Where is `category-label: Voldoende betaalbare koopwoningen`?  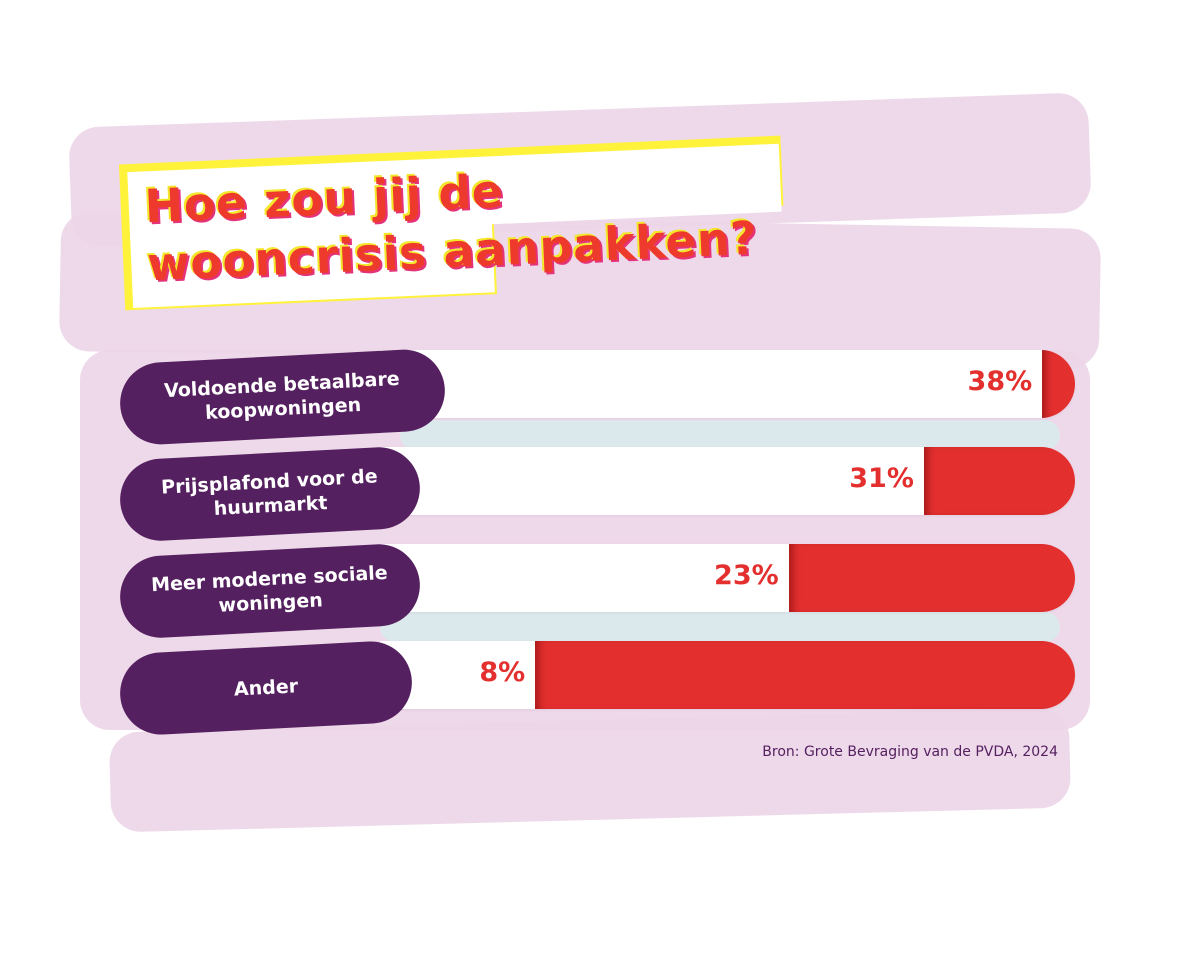 category-label: Voldoende betaalbare koopwoningen is located at coordinates (282, 396).